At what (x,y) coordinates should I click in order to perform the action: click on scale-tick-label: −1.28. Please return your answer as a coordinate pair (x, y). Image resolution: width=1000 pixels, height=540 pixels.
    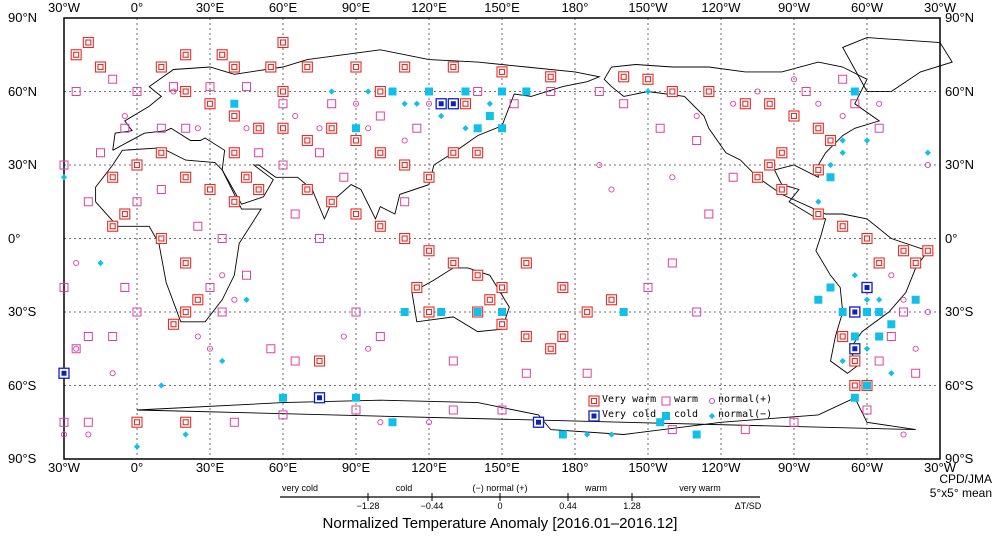
    Looking at the image, I should click on (368, 506).